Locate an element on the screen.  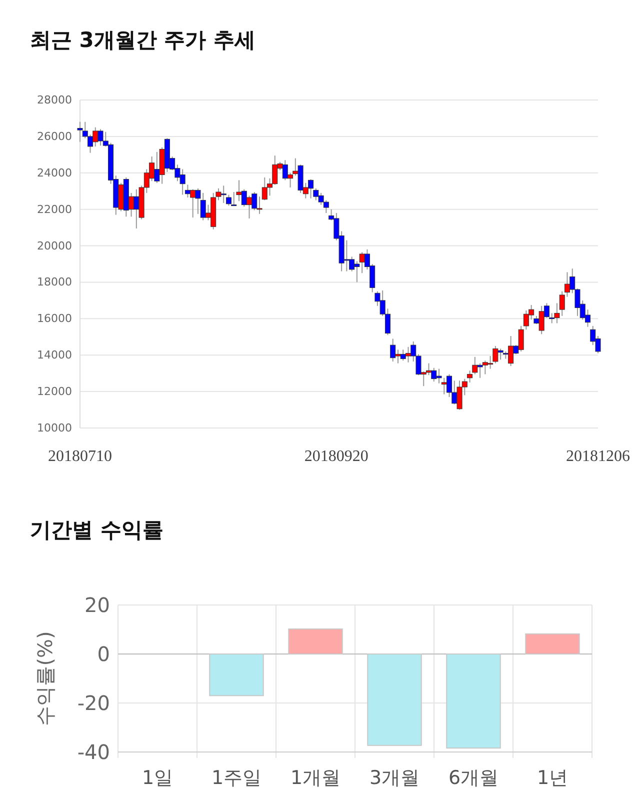
y-axis-title: 수익률(%) is located at coordinates (45, 678).